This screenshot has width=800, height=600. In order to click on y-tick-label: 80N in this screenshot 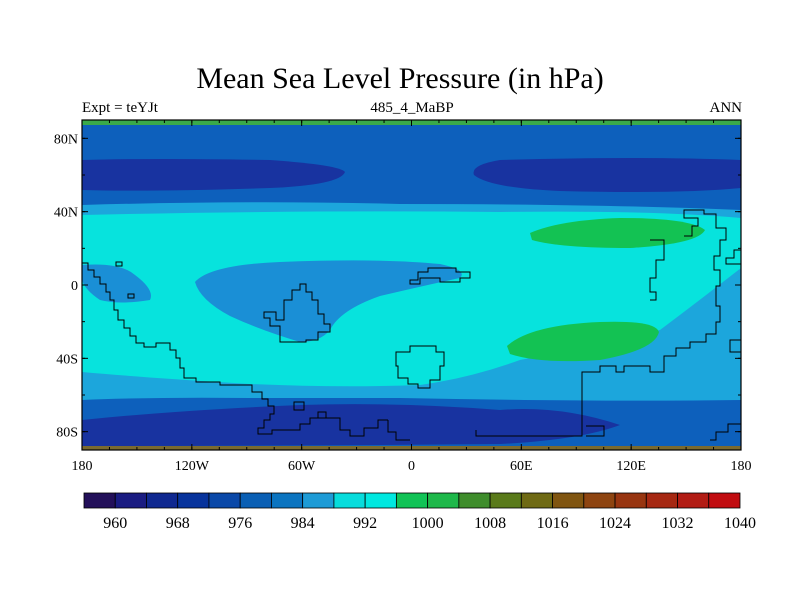, I will do `click(66, 139)`.